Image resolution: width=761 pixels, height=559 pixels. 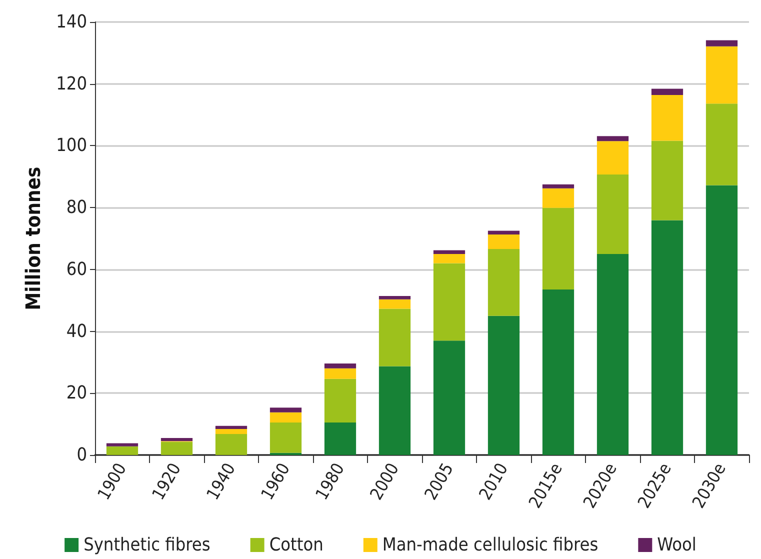 I want to click on y-tick-label: 100, so click(x=71, y=145).